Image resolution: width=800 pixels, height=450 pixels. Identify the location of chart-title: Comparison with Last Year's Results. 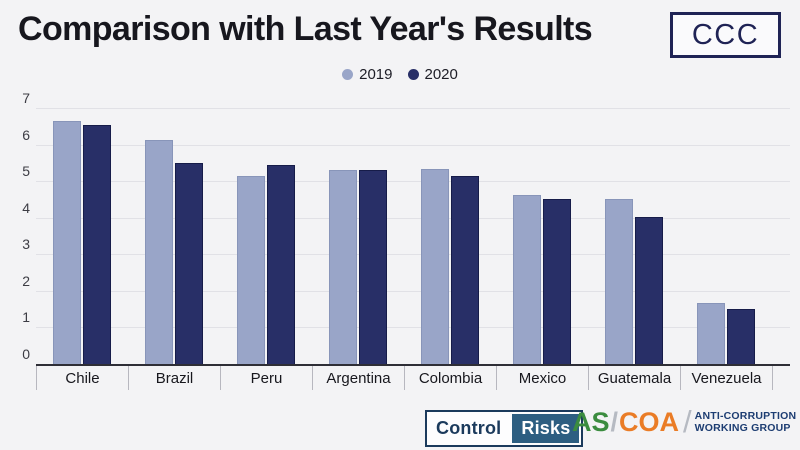
(305, 29).